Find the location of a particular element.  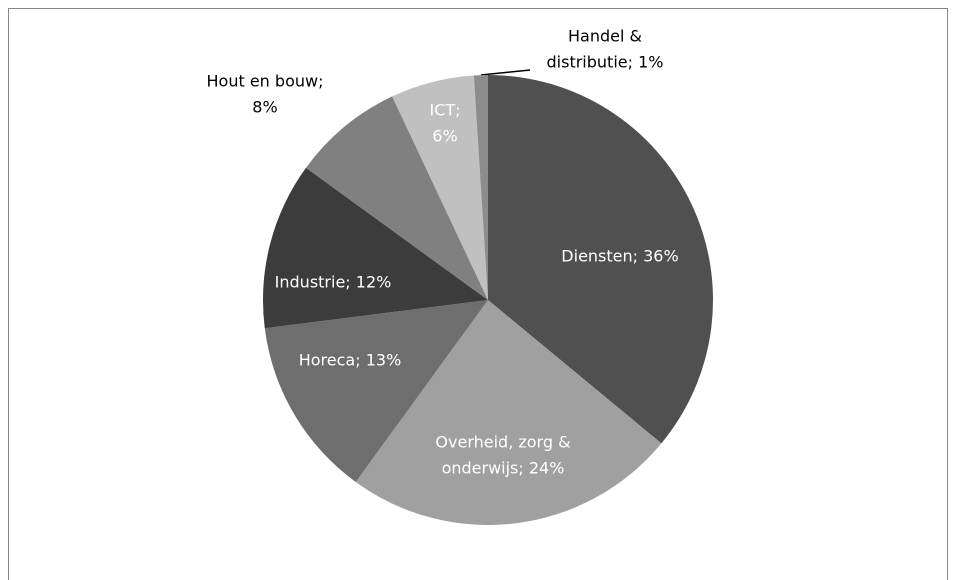

leader-line is located at coordinates (505, 72).